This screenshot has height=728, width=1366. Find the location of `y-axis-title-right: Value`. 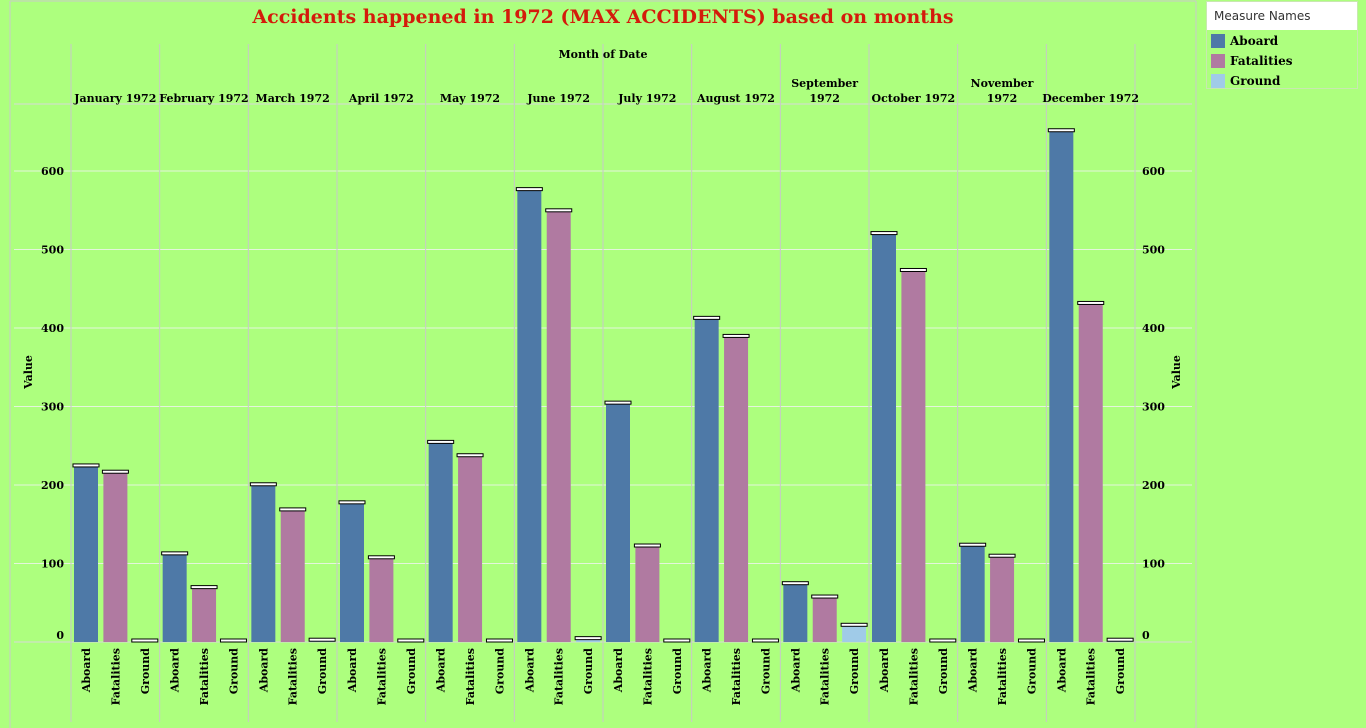

y-axis-title-right: Value is located at coordinates (1176, 372).